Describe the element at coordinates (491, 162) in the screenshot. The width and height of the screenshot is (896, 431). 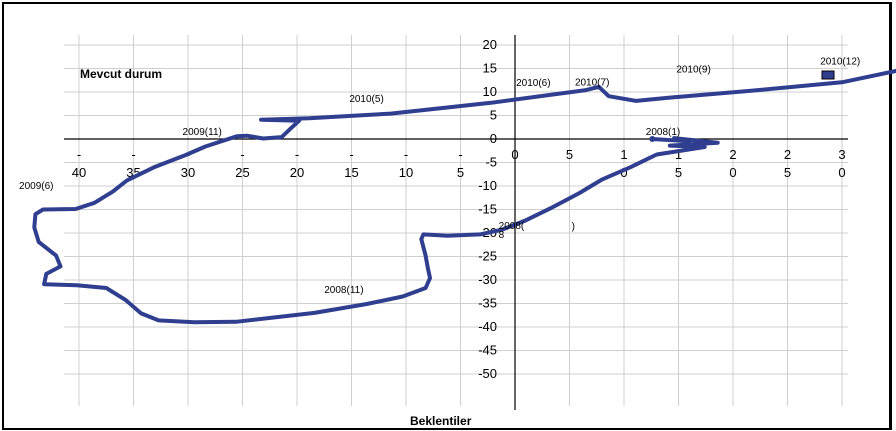
I see `y-tick-label: -5` at that location.